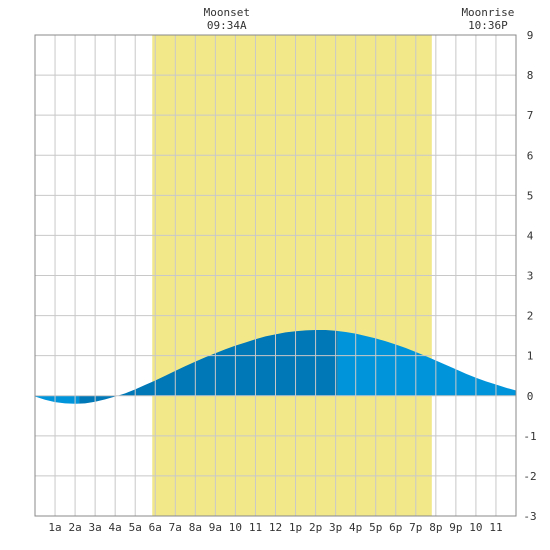  I want to click on x-tick-label: 1p, so click(295, 527).